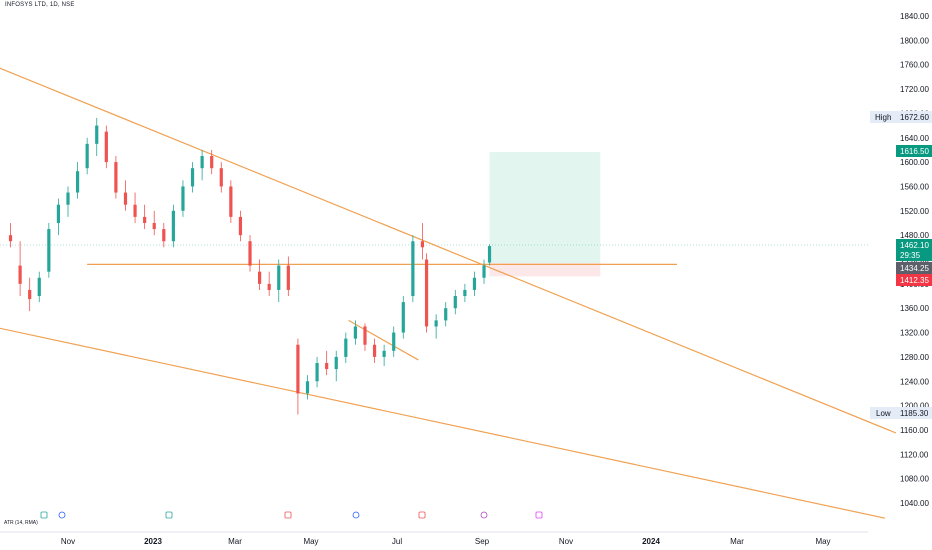  I want to click on stop-price-tag: 1412.35, so click(914, 280).